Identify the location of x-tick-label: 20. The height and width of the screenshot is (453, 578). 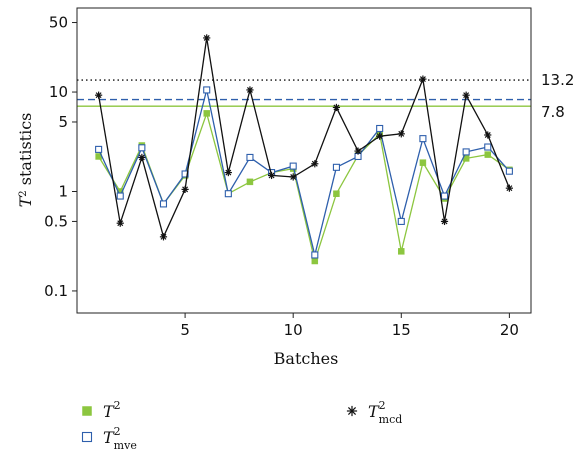
(509, 330).